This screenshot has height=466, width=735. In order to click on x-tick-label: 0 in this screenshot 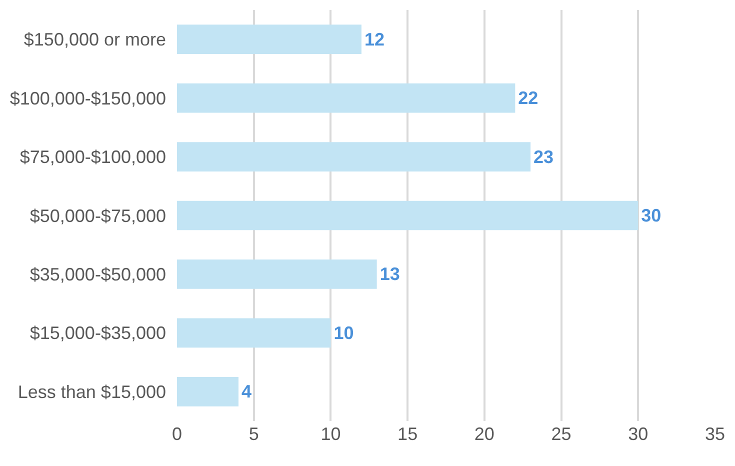, I will do `click(177, 434)`.